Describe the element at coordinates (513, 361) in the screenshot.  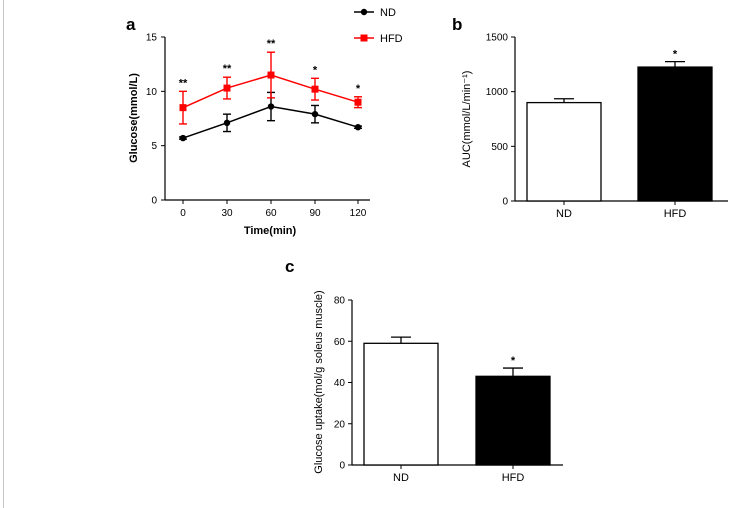
I see `c2-significance-mark: *` at that location.